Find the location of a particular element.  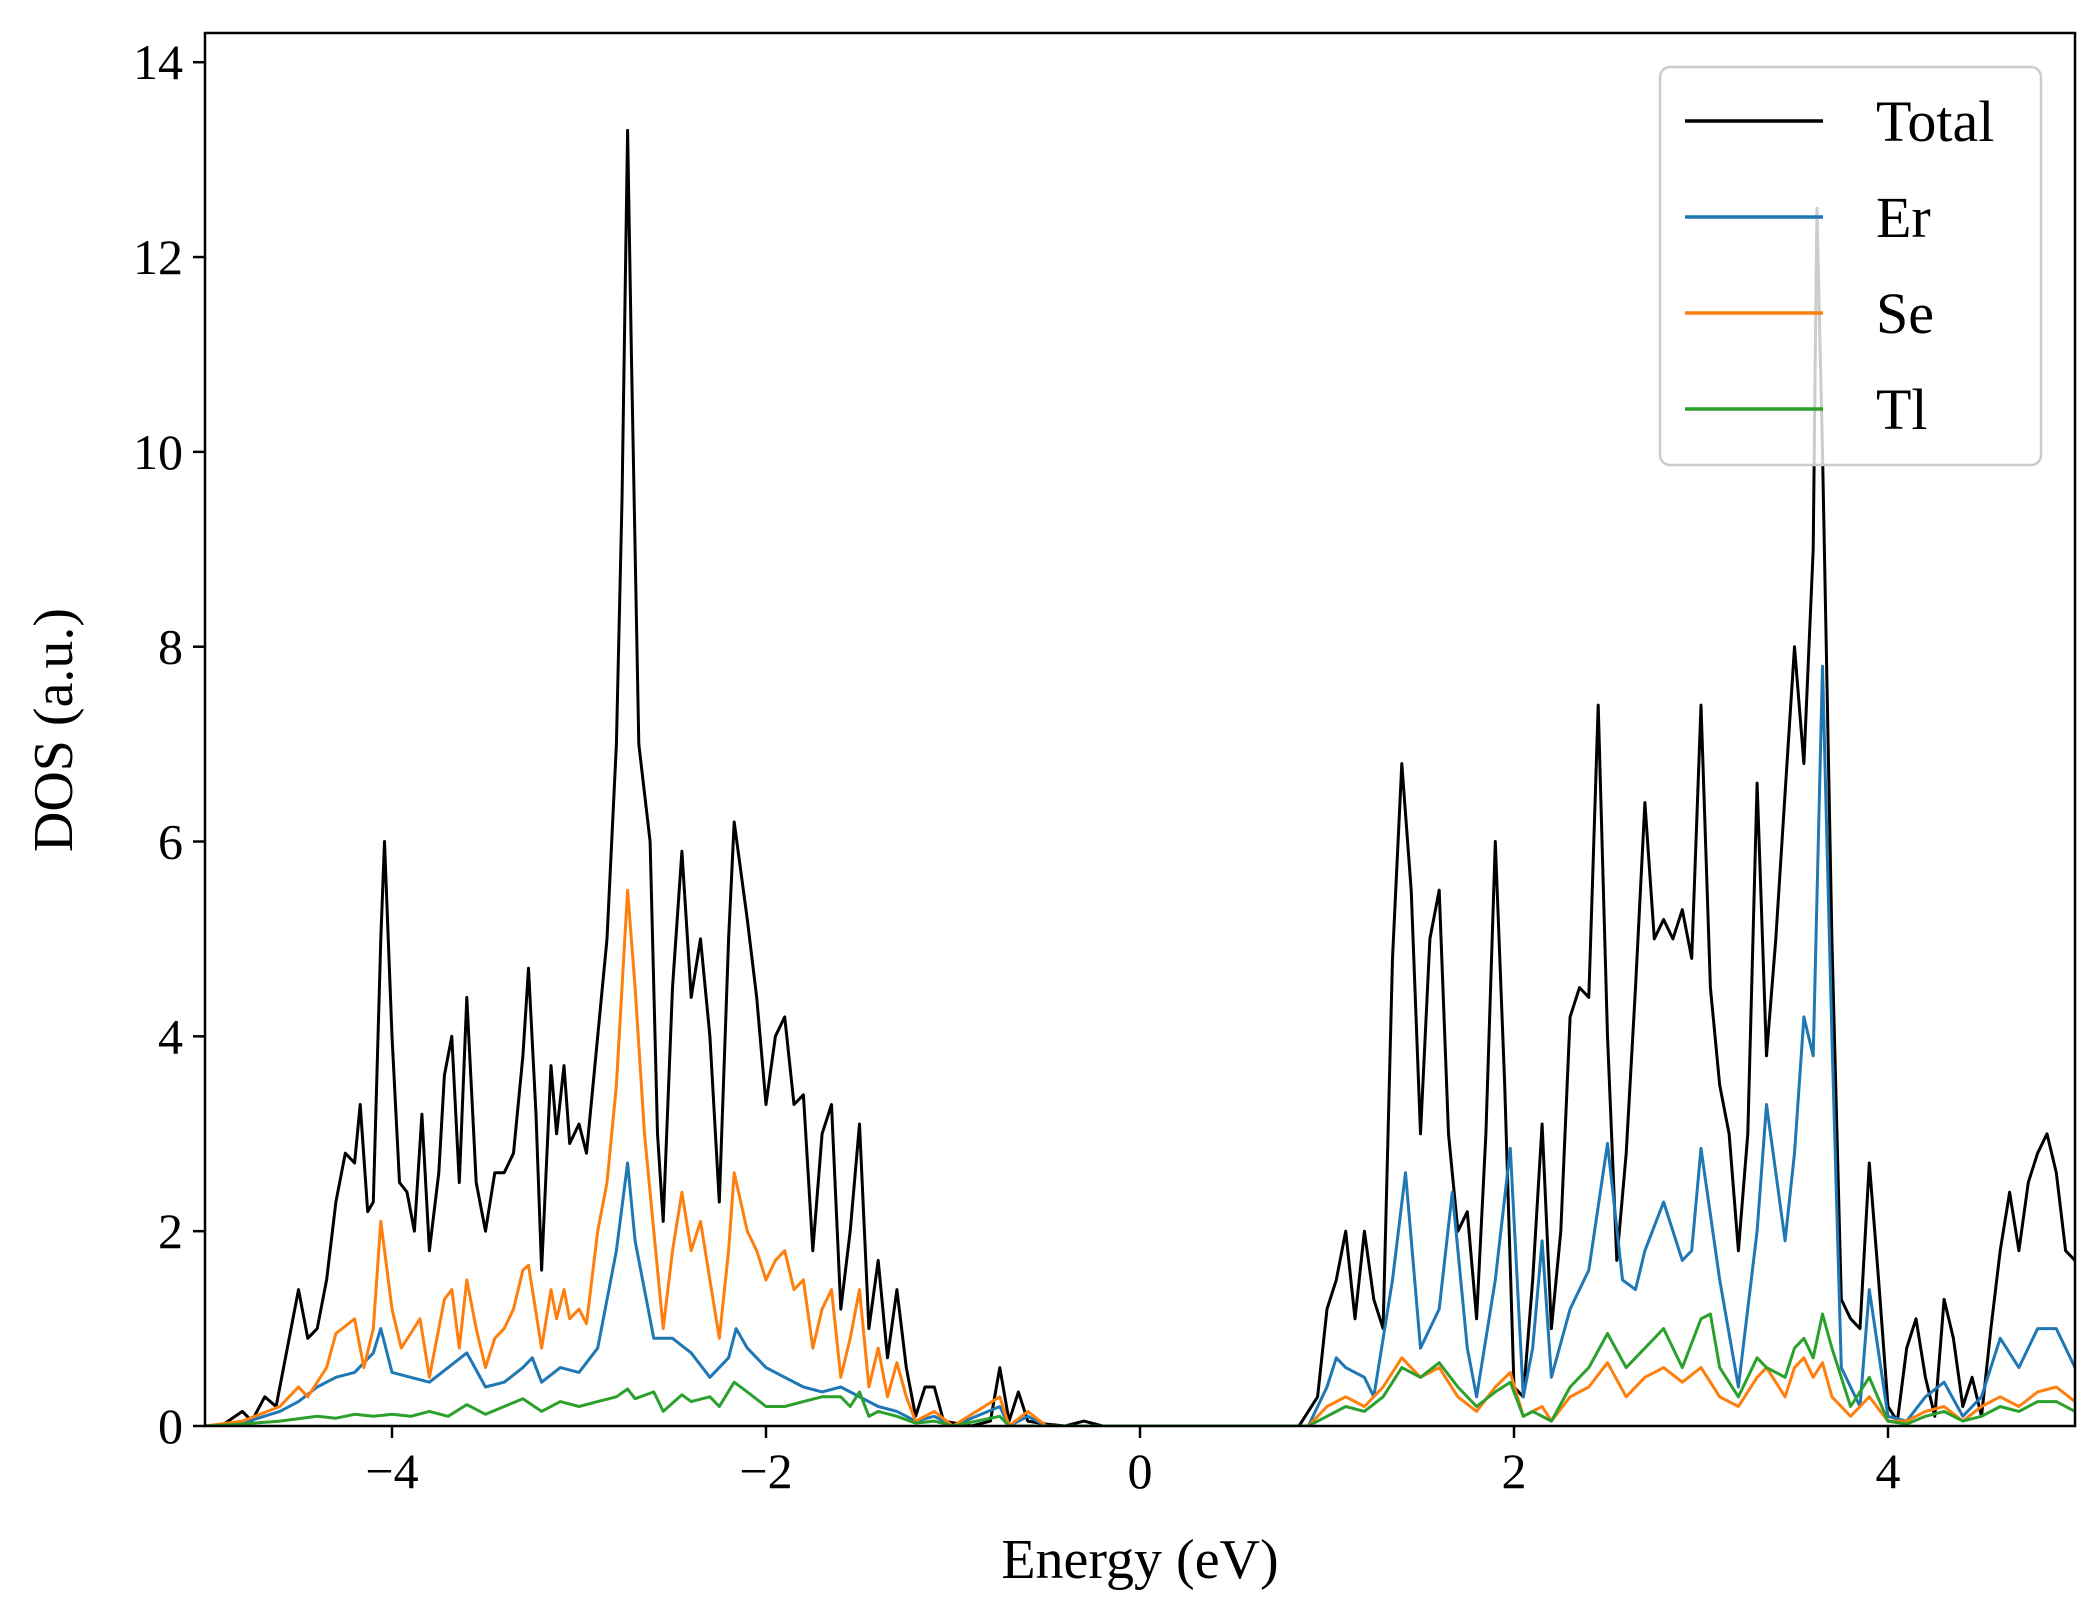

legend-box is located at coordinates (1850, 266).